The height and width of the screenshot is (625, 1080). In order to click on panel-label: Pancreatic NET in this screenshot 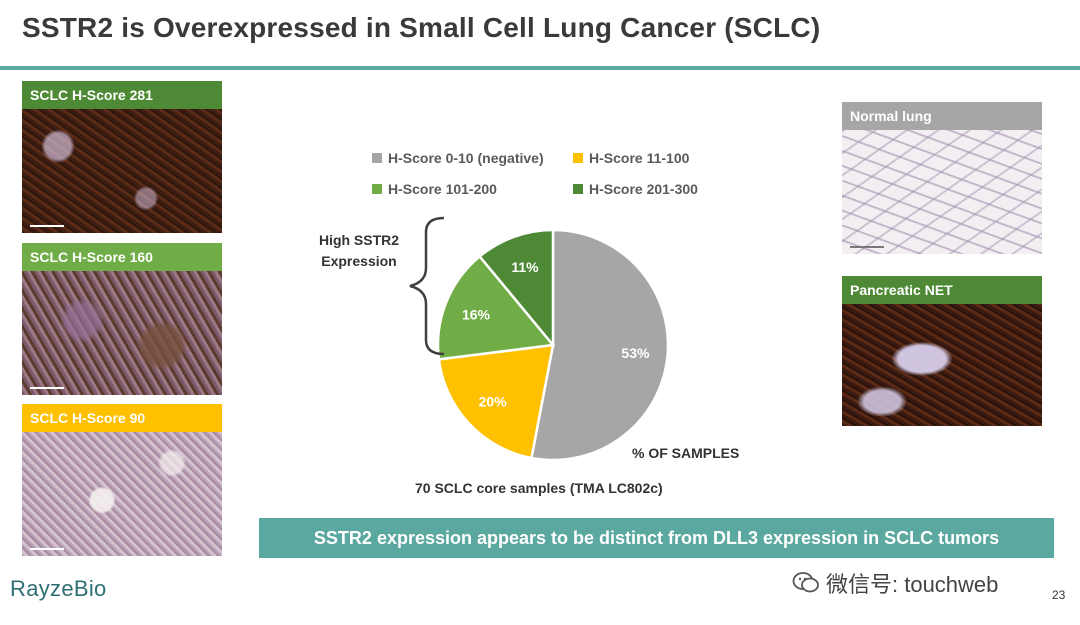, I will do `click(942, 290)`.